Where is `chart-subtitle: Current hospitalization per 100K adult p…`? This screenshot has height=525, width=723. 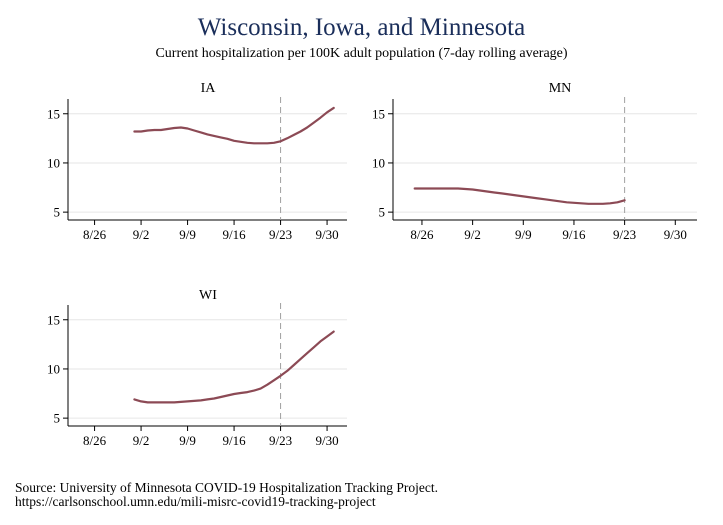
chart-subtitle: Current hospitalization per 100K adult p… is located at coordinates (361, 53).